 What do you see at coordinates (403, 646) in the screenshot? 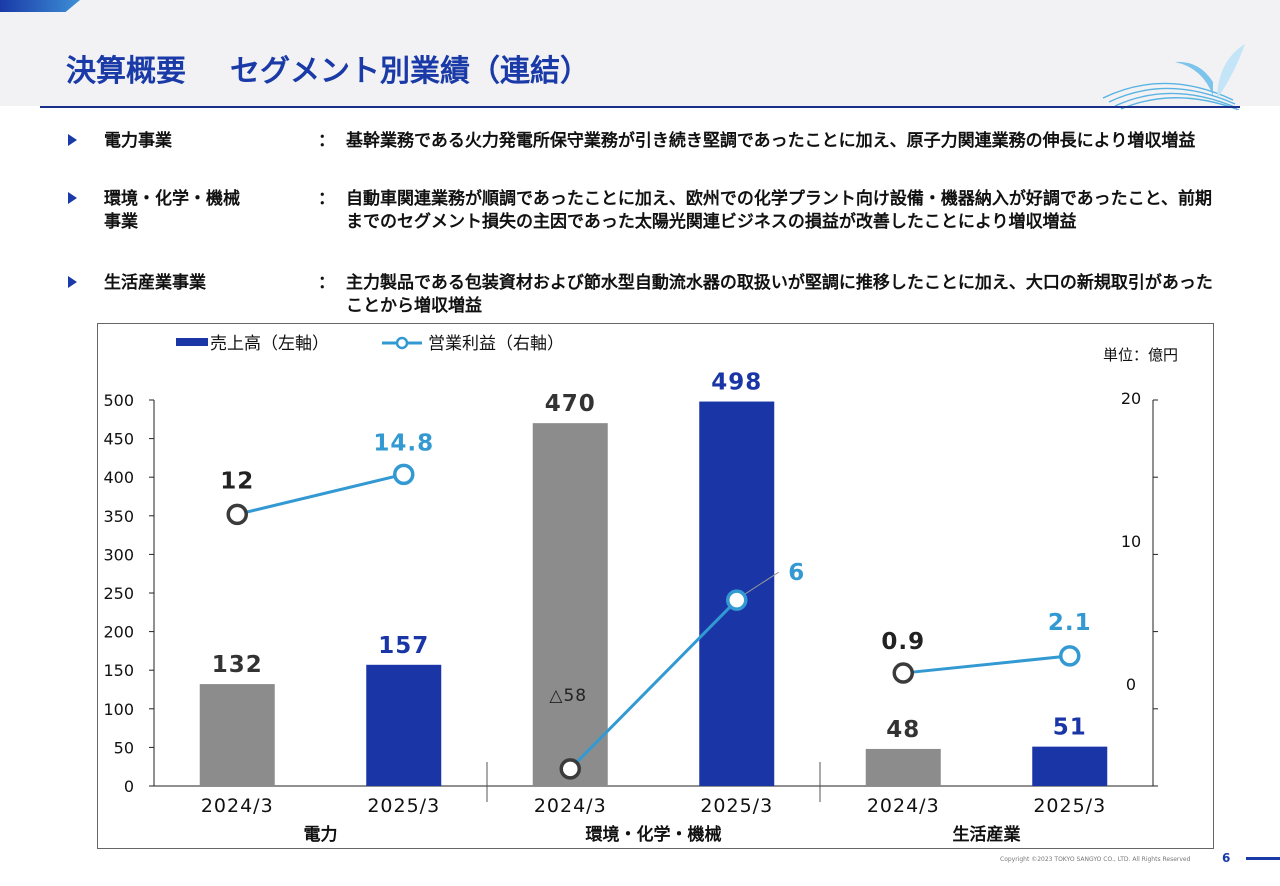
I see `bar-data-label: 157` at bounding box center [403, 646].